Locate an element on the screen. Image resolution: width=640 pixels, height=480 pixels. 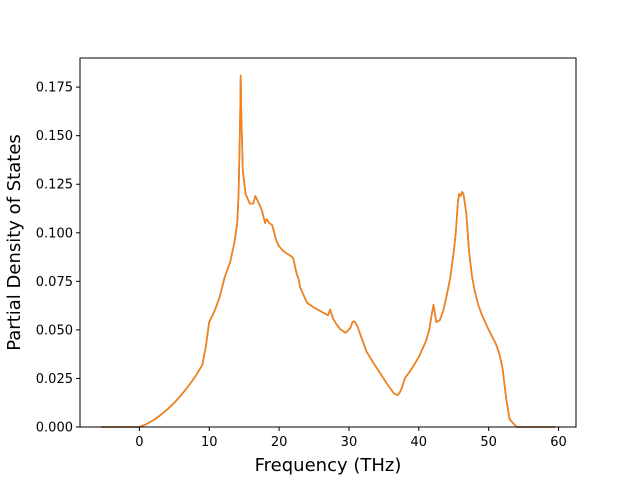
y-tick-label: 0.125 is located at coordinates (54, 185).